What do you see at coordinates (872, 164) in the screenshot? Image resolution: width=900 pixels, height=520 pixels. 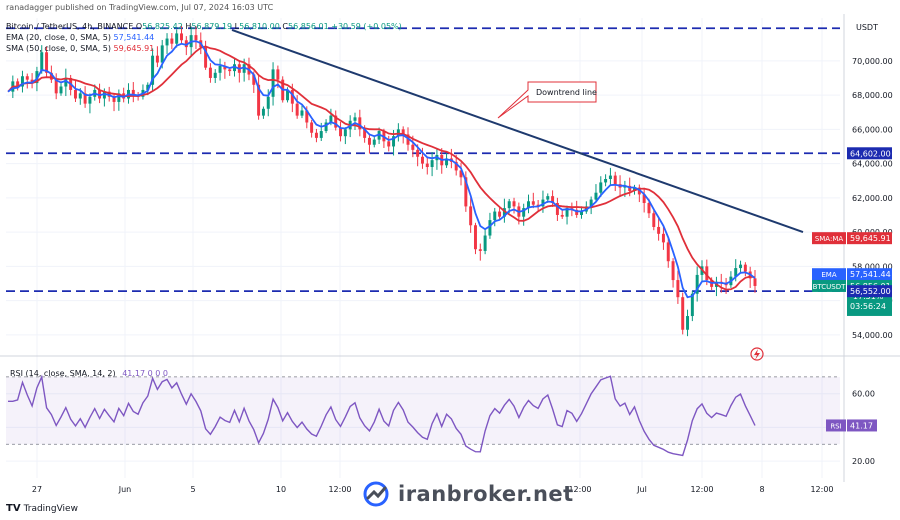 I see `y-tick-label: 64,000.00` at bounding box center [872, 164].